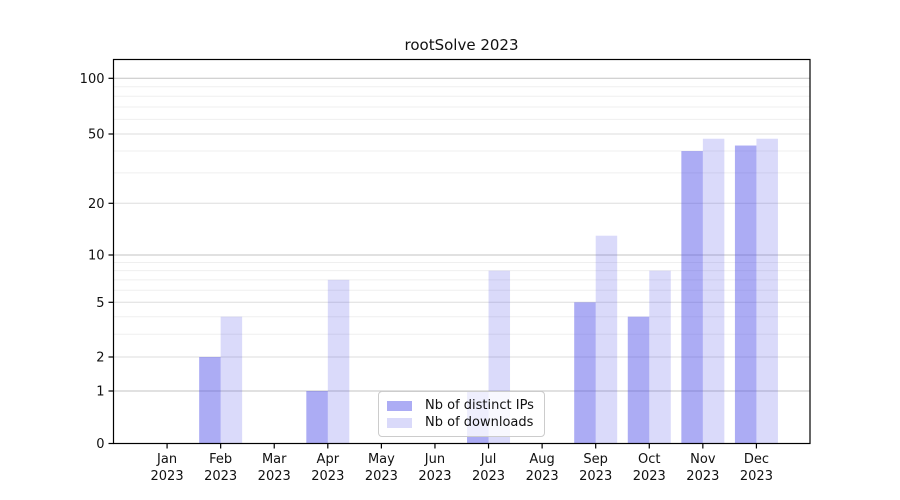  What do you see at coordinates (231, 380) in the screenshot?
I see `bar-downloads-feb` at bounding box center [231, 380].